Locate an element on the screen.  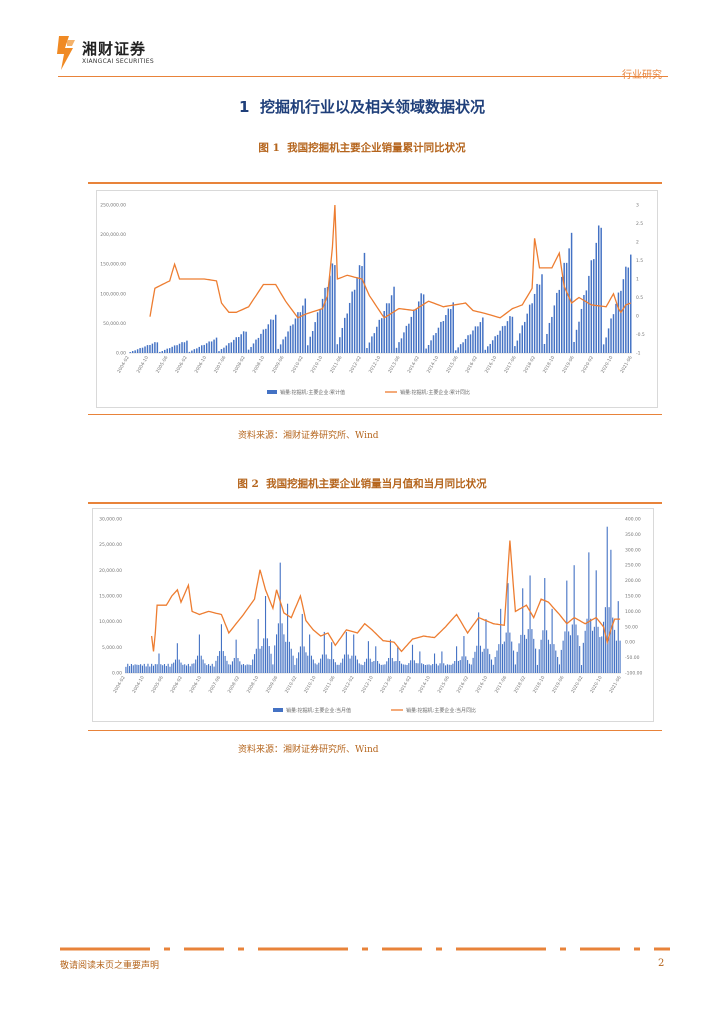
logo-mark-icon is located at coordinates (66, 53).